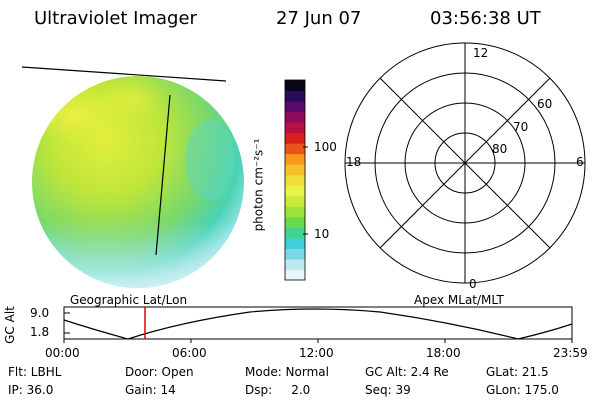 Image resolution: width=600 pixels, height=400 pixels. I want to click on timeline-tick-1800: 18:00, so click(443, 353).